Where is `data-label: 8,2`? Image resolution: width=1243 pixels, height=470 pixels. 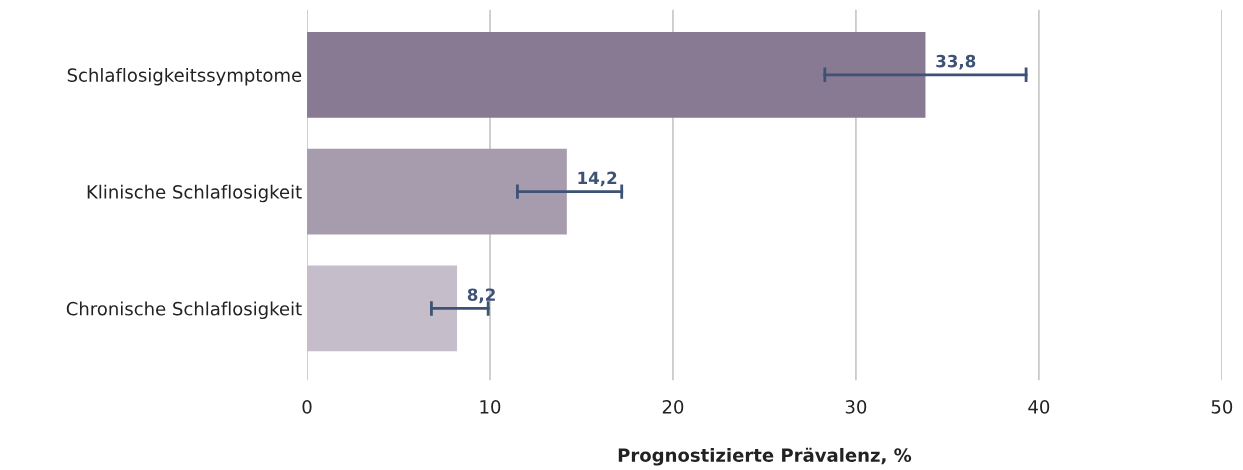
data-label: 8,2 is located at coordinates (481, 296).